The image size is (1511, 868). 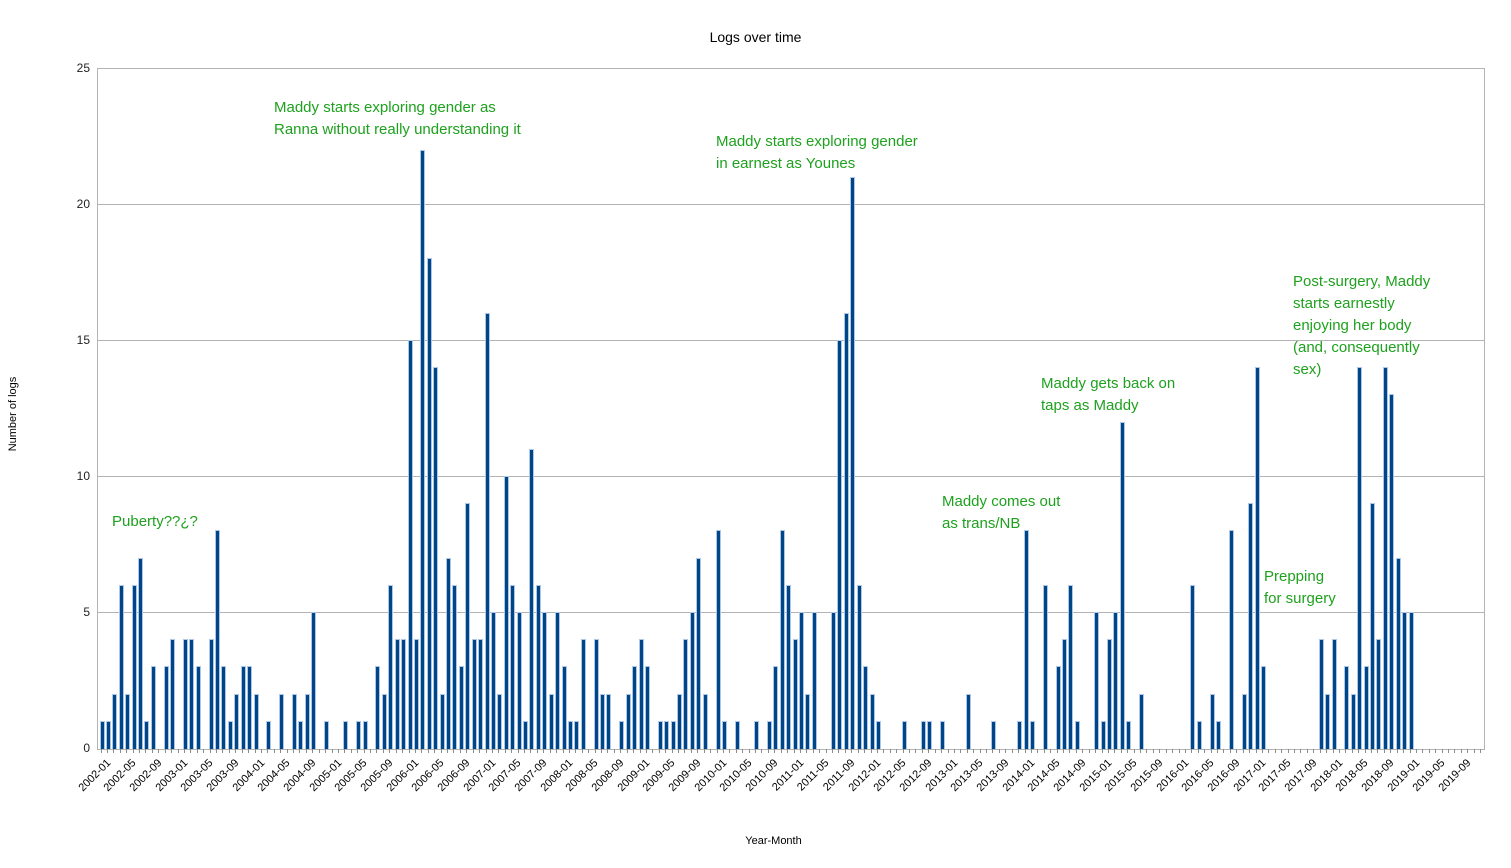 I want to click on y-axis-title: Number of logs, so click(x=13, y=414).